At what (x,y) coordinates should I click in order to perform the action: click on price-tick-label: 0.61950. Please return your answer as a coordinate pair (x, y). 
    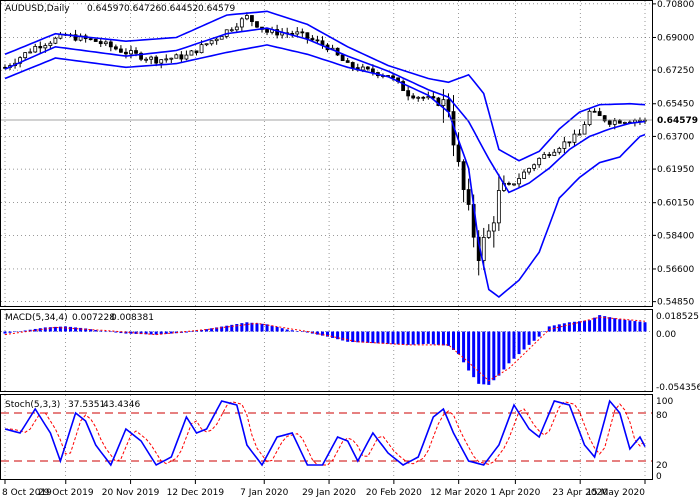
    Looking at the image, I should click on (675, 170).